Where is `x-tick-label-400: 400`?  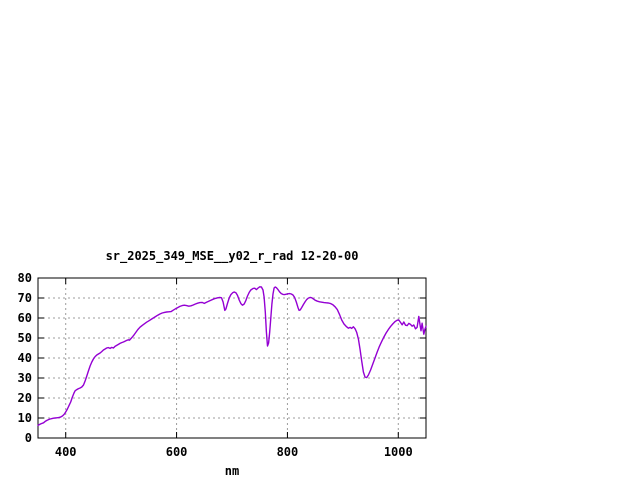 x-tick-label-400: 400 is located at coordinates (66, 452).